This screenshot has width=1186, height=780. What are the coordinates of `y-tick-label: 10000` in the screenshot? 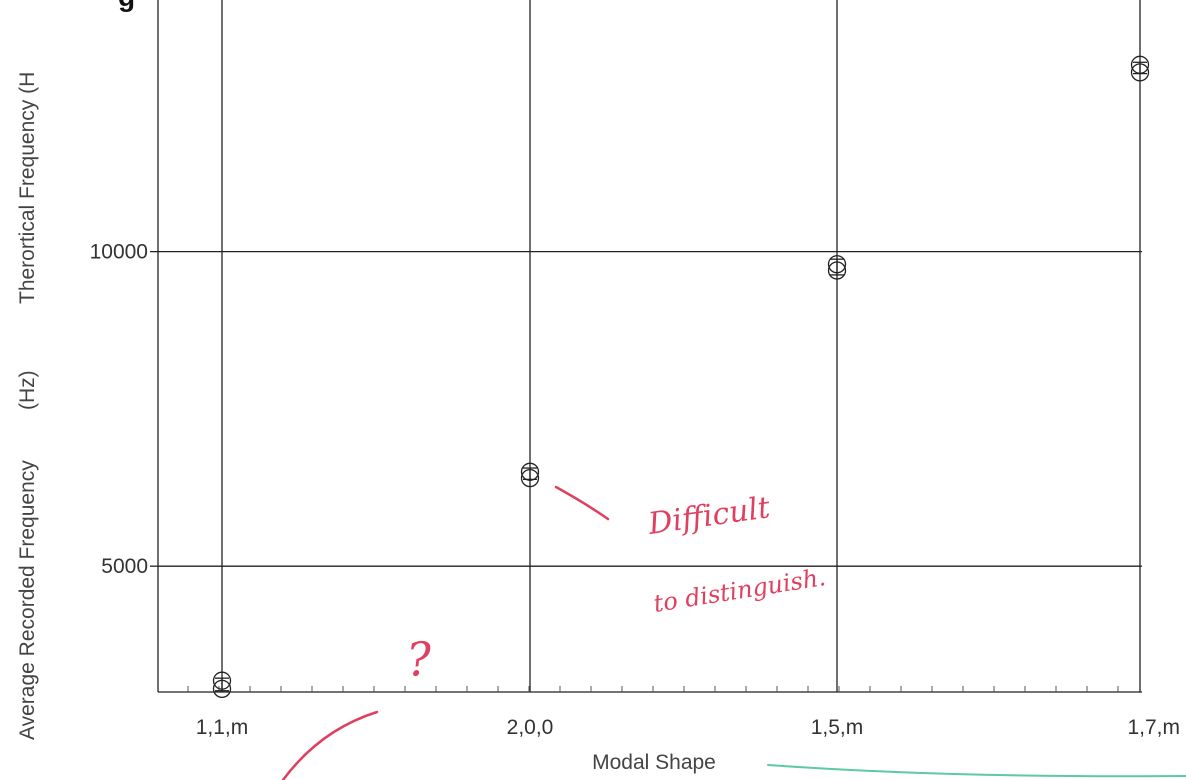 It's located at (119, 252).